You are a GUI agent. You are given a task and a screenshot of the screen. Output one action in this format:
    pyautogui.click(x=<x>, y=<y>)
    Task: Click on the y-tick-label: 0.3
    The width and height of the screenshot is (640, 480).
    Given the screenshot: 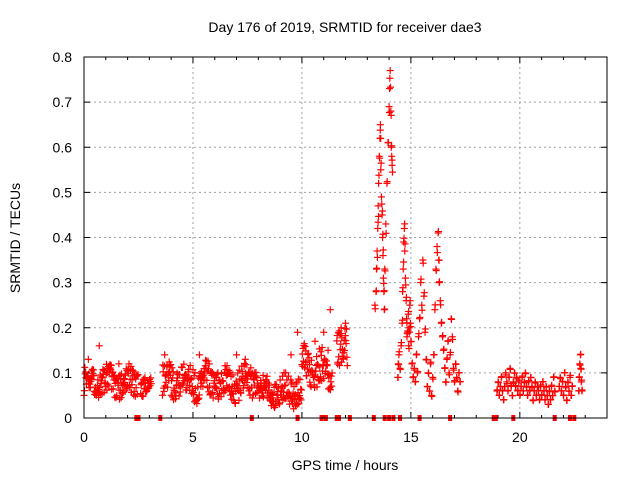 What is the action you would take?
    pyautogui.click(x=63, y=283)
    